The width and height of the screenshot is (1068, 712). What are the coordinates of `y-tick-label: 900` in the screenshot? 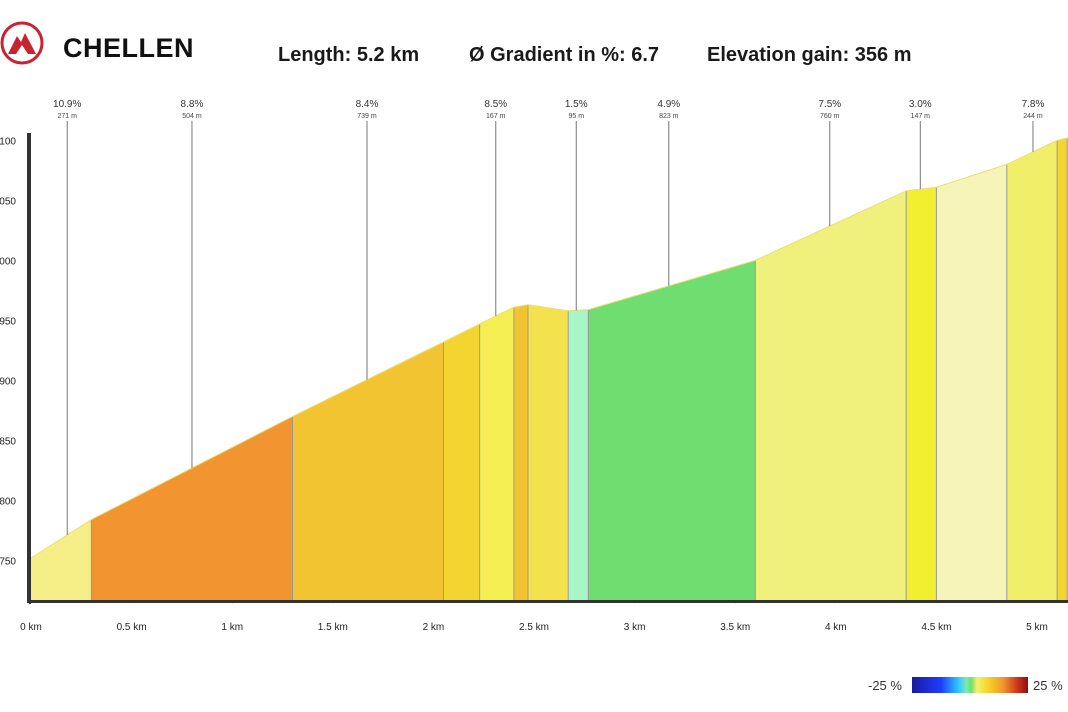 It's located at (8, 381).